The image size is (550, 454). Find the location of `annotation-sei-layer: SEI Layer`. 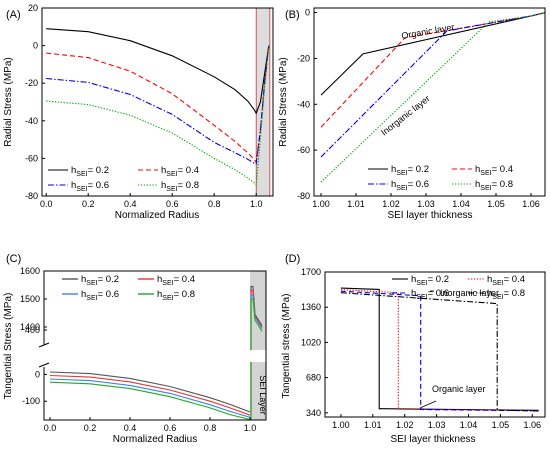

annotation-sei-layer: SEI Layer is located at coordinates (263, 395).